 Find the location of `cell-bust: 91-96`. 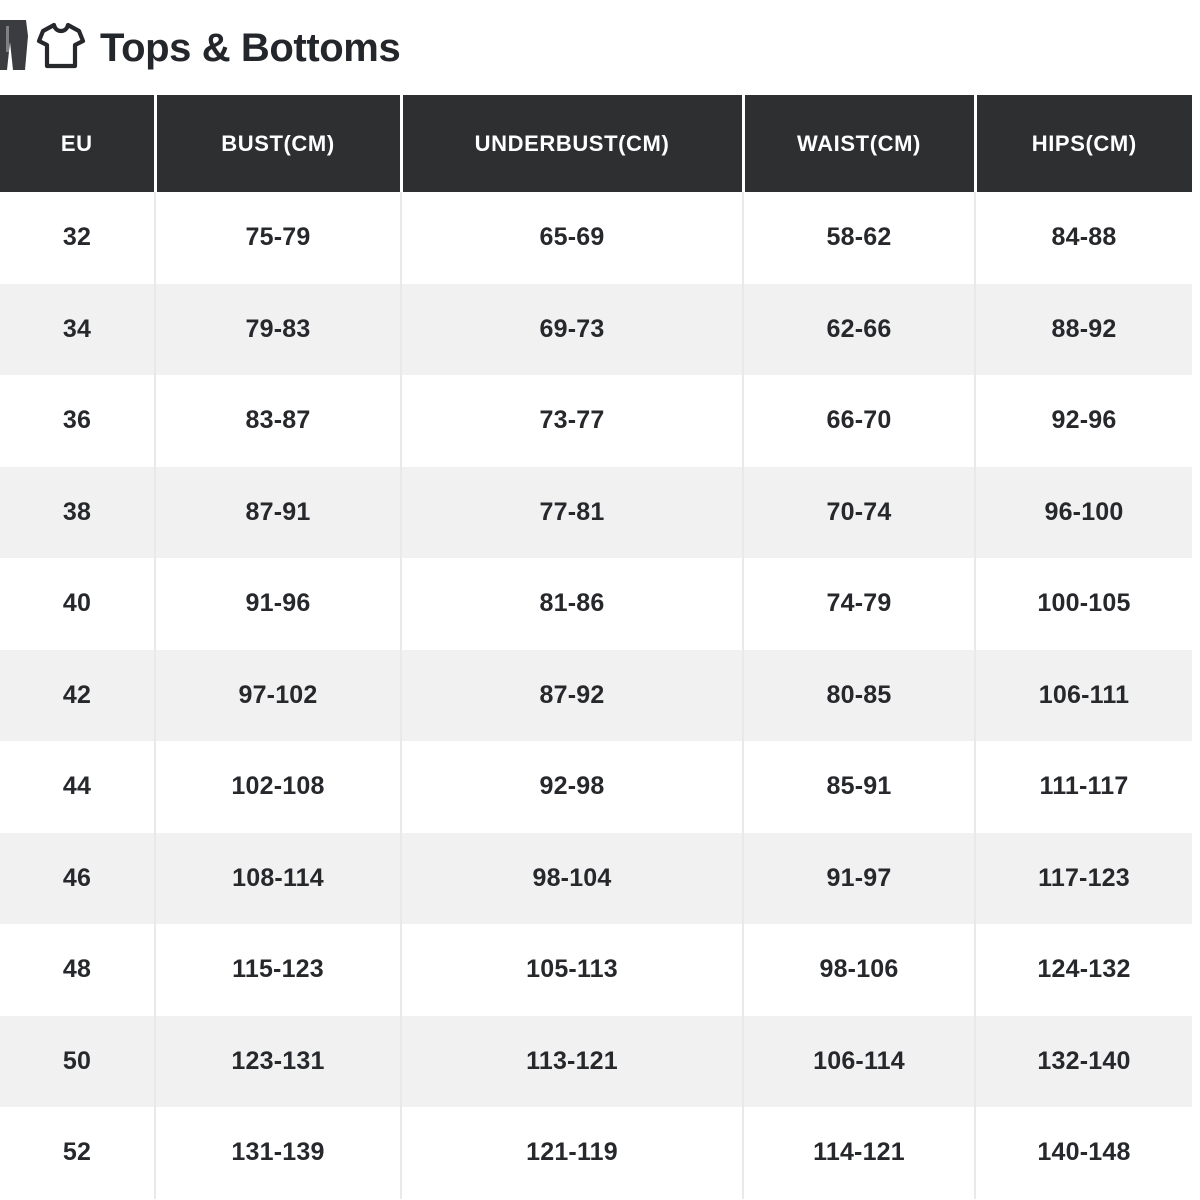

cell-bust: 91-96 is located at coordinates (278, 604).